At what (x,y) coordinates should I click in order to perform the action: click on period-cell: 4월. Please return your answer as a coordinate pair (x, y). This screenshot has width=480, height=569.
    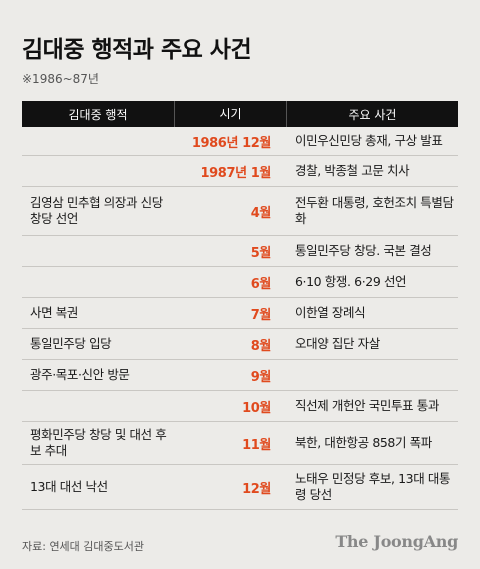
    Looking at the image, I should click on (261, 213).